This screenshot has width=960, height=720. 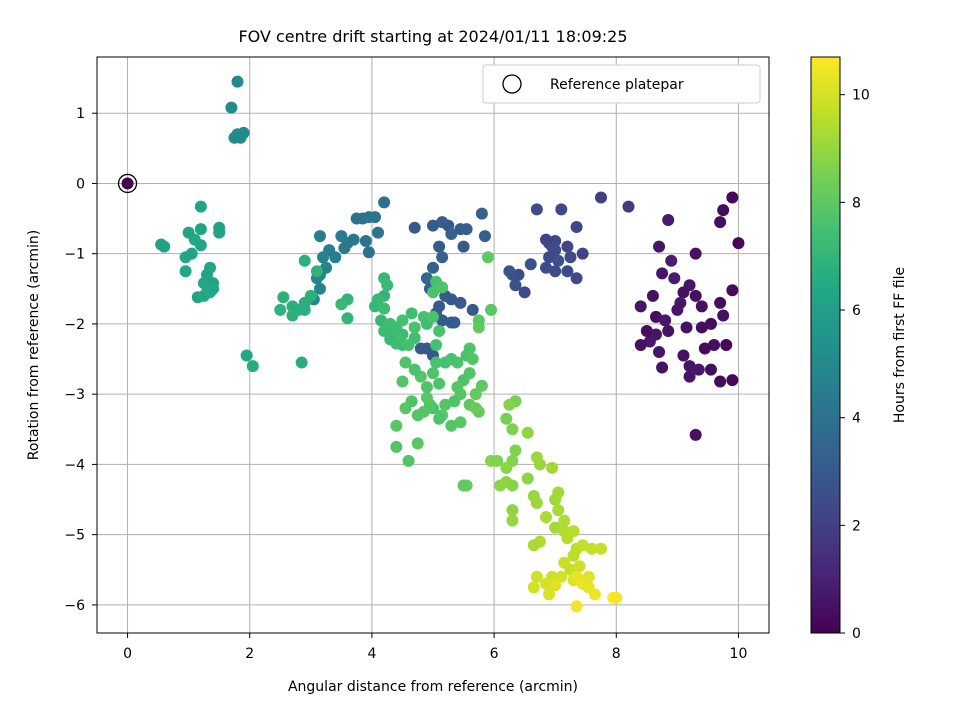 I want to click on x-tick-label: 0, so click(x=127, y=654).